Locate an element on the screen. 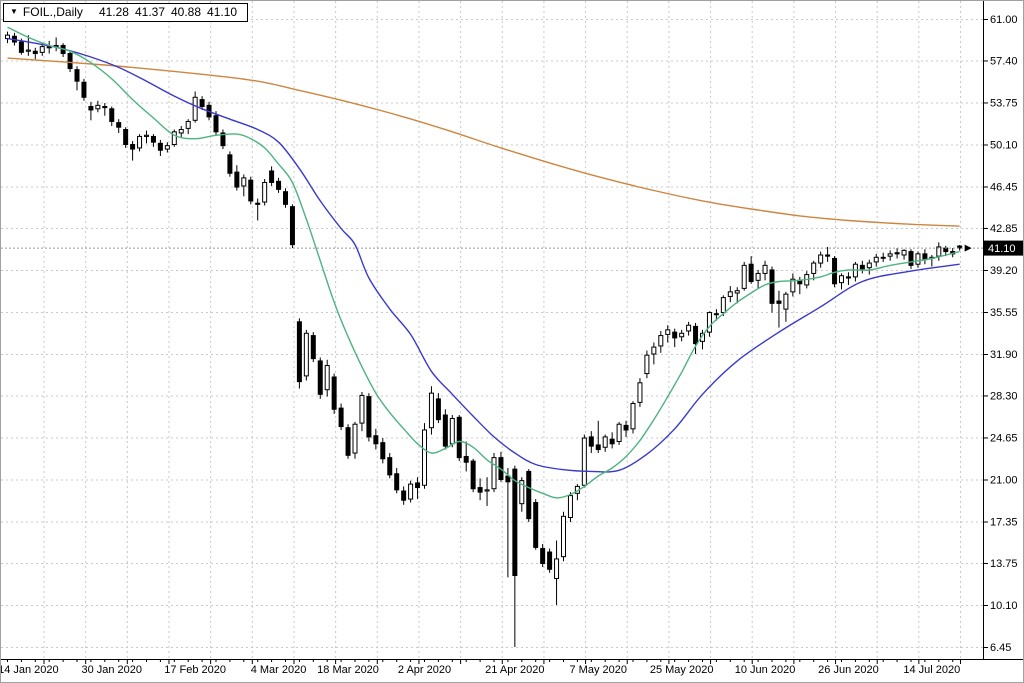  svg-text: 41.10 is located at coordinates (1002, 249).